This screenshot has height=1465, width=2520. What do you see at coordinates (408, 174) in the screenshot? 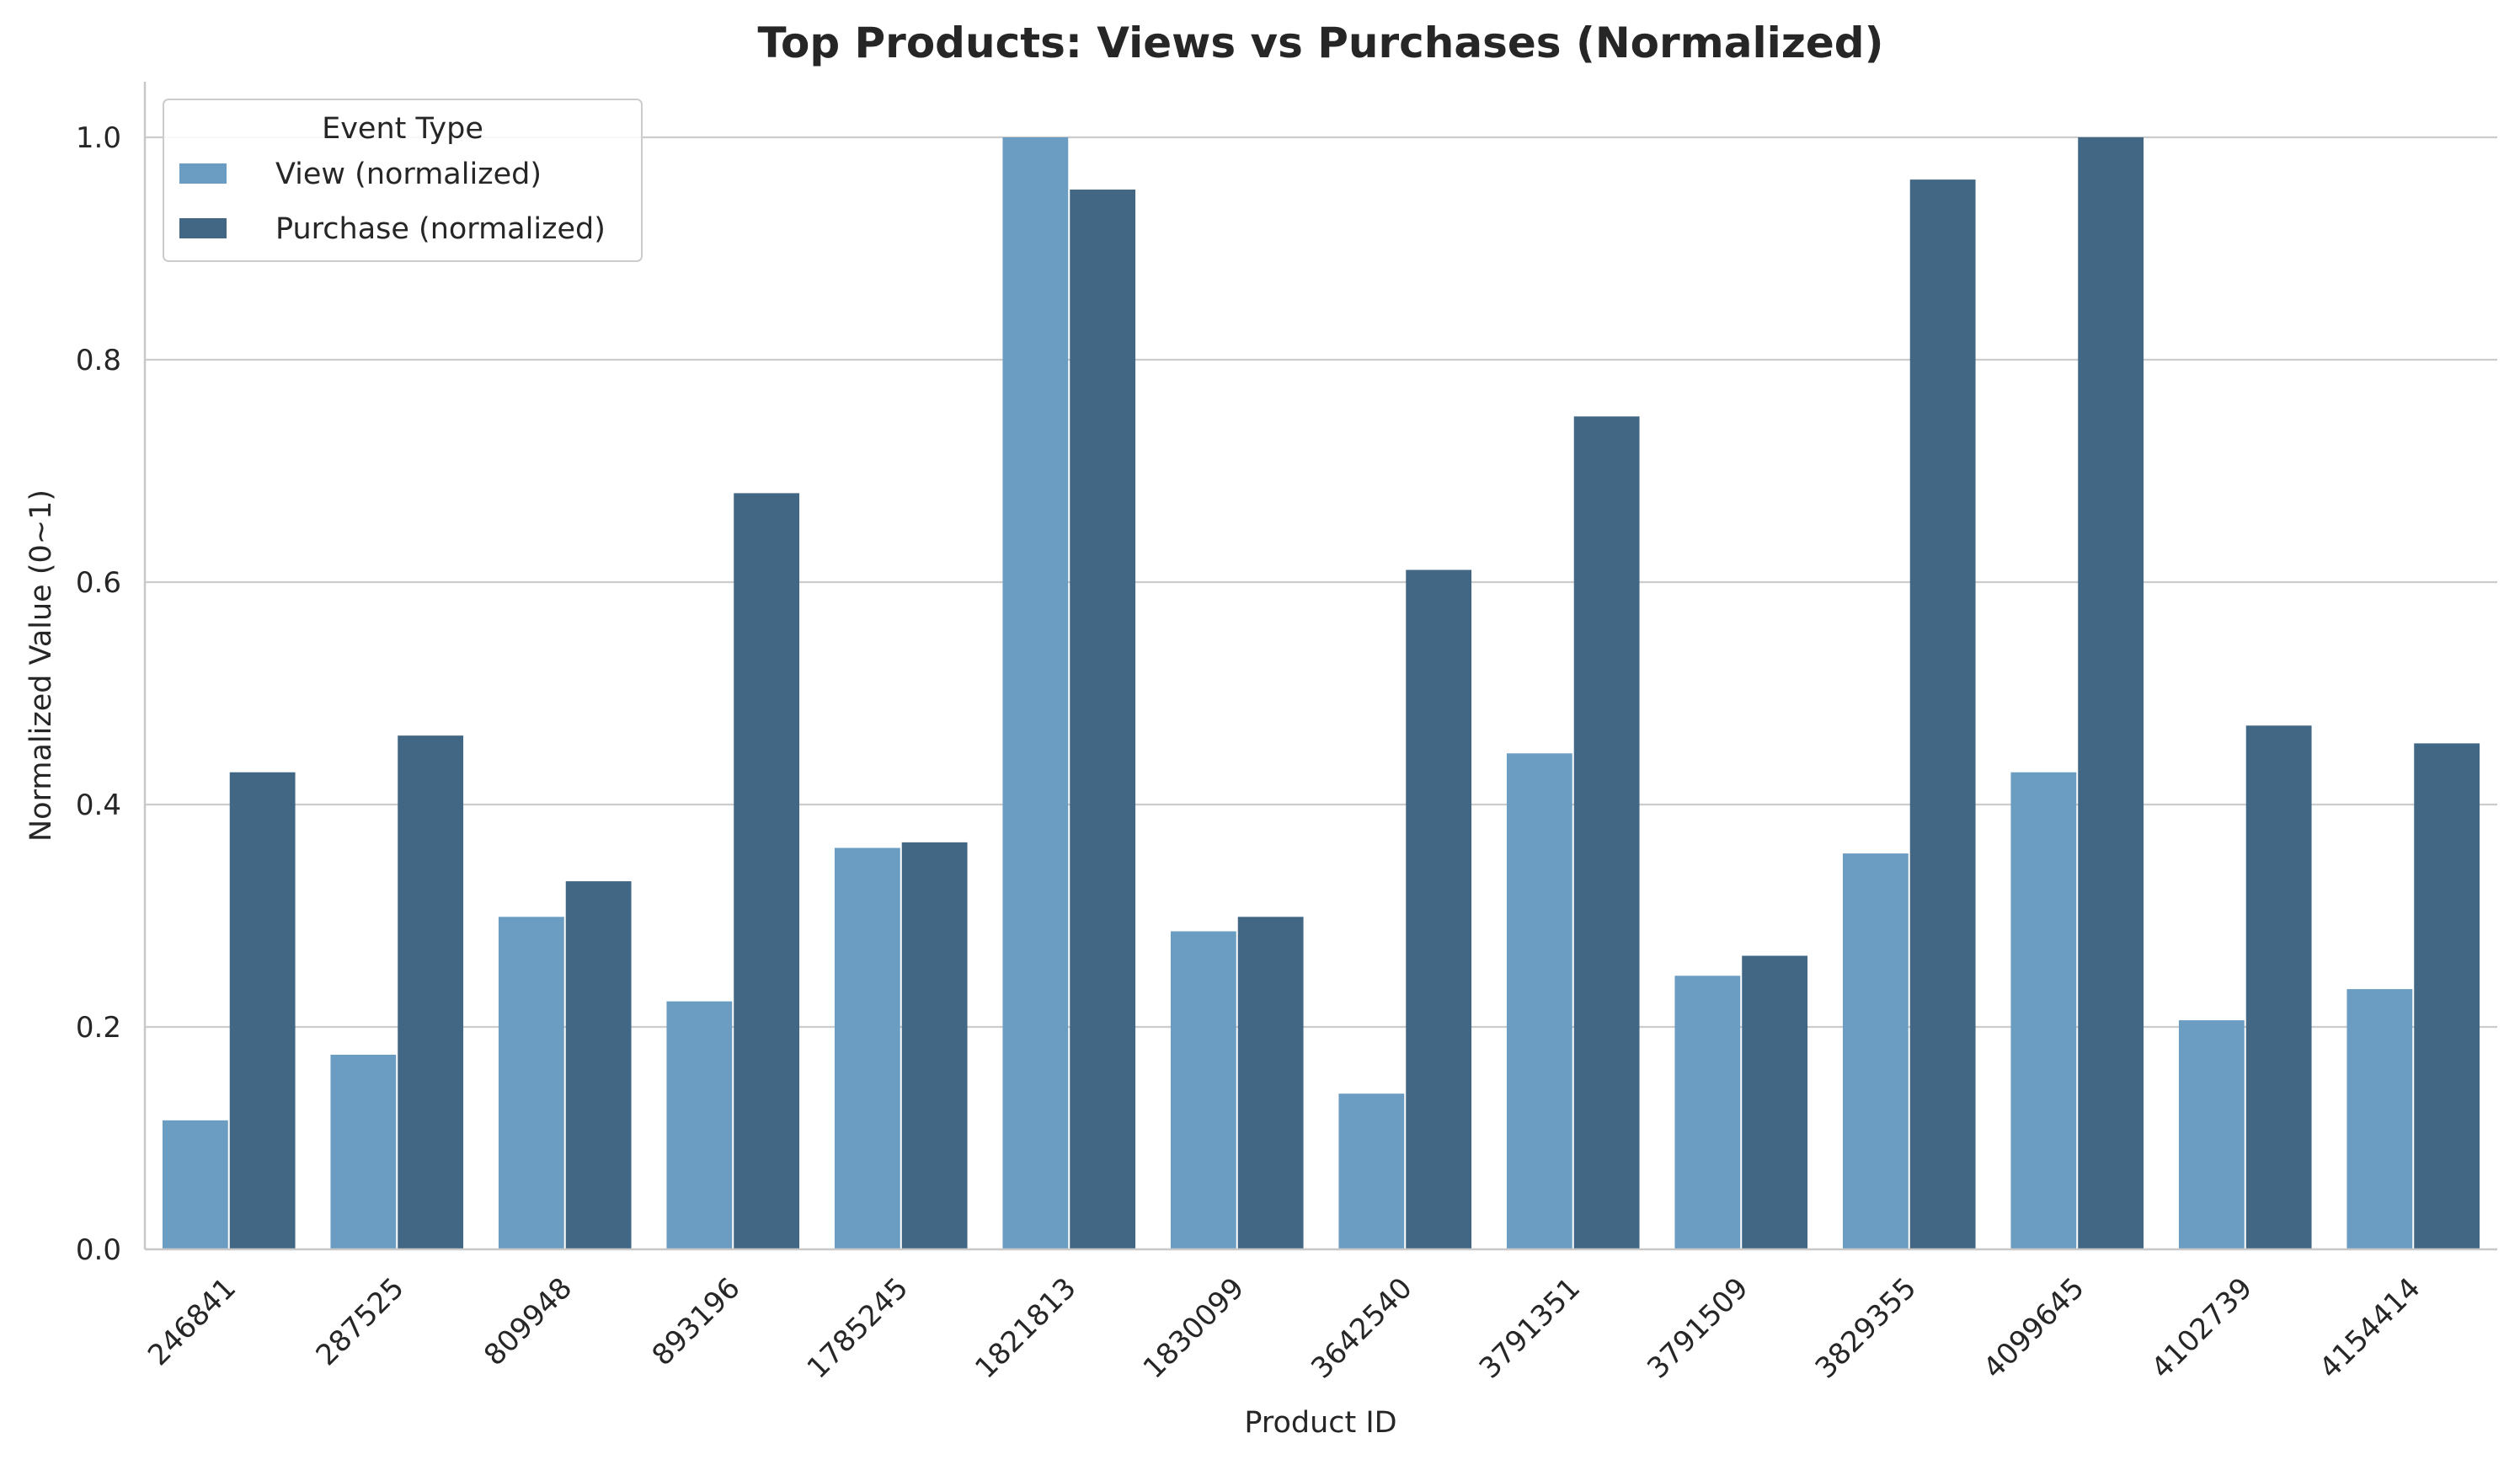
I see `legend-label-view: View (normalized)` at bounding box center [408, 174].